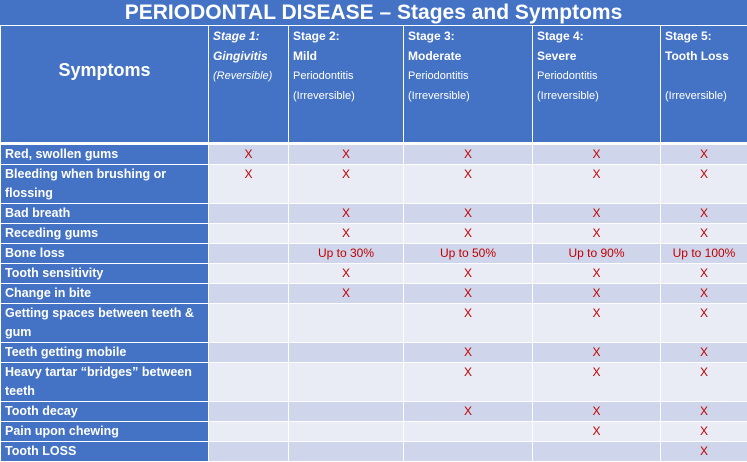 This screenshot has height=462, width=747. Describe the element at coordinates (105, 214) in the screenshot. I see `symptom-label: Bad breath` at that location.